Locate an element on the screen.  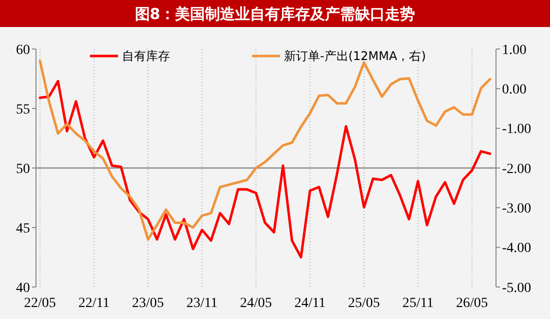
x-tick-label: 25/05 is located at coordinates (364, 303).